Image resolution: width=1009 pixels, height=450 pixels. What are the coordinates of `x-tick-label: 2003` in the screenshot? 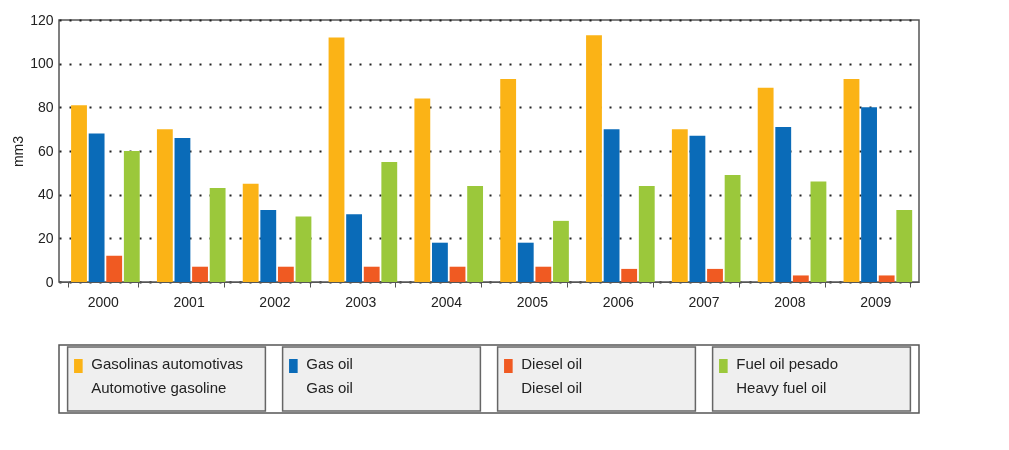 It's located at (361, 301).